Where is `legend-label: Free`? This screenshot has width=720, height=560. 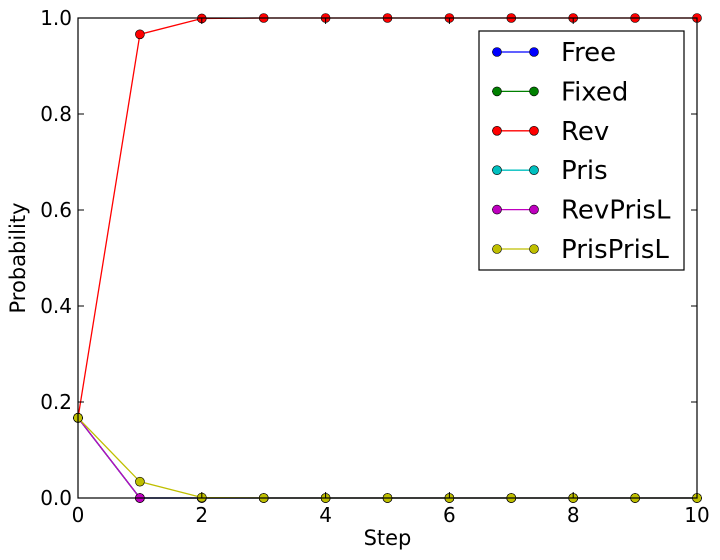 legend-label: Free is located at coordinates (588, 53).